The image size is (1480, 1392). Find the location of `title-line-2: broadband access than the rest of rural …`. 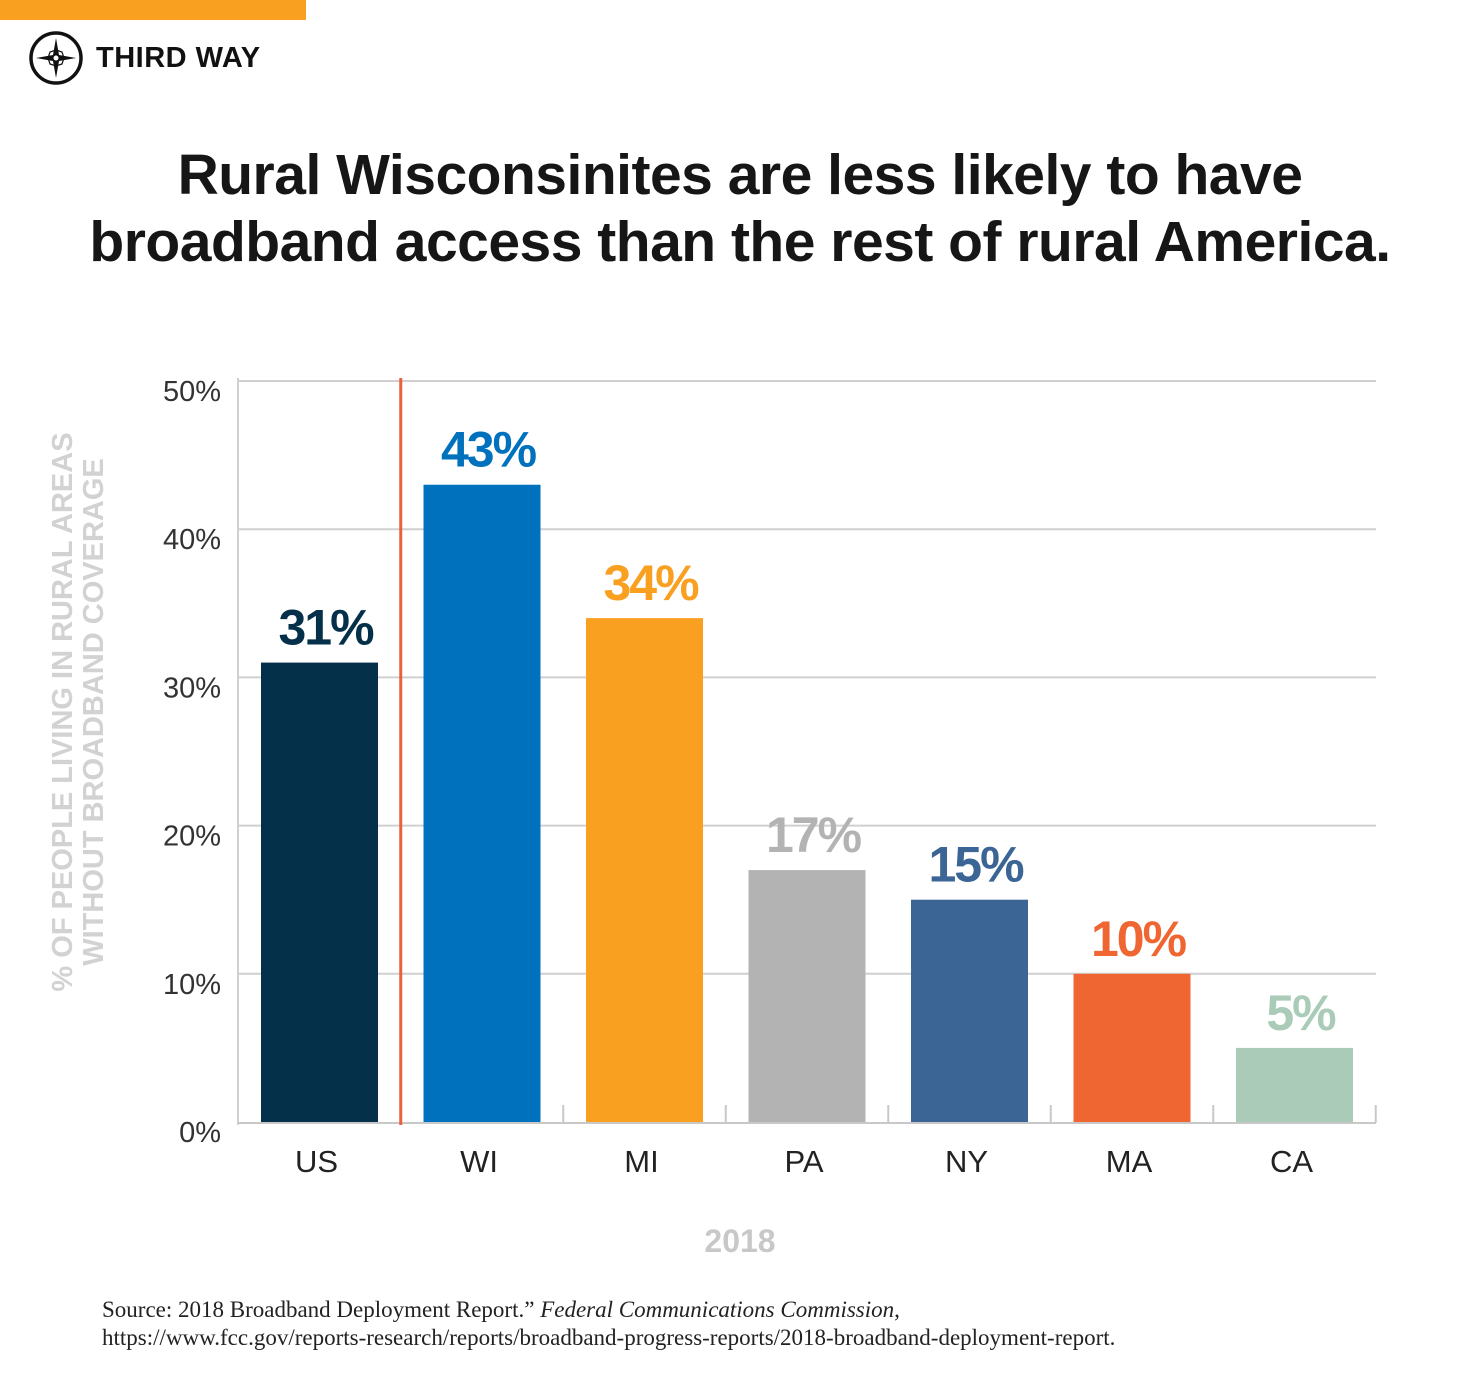

title-line-2: broadband access than the rest of rural … is located at coordinates (740, 242).